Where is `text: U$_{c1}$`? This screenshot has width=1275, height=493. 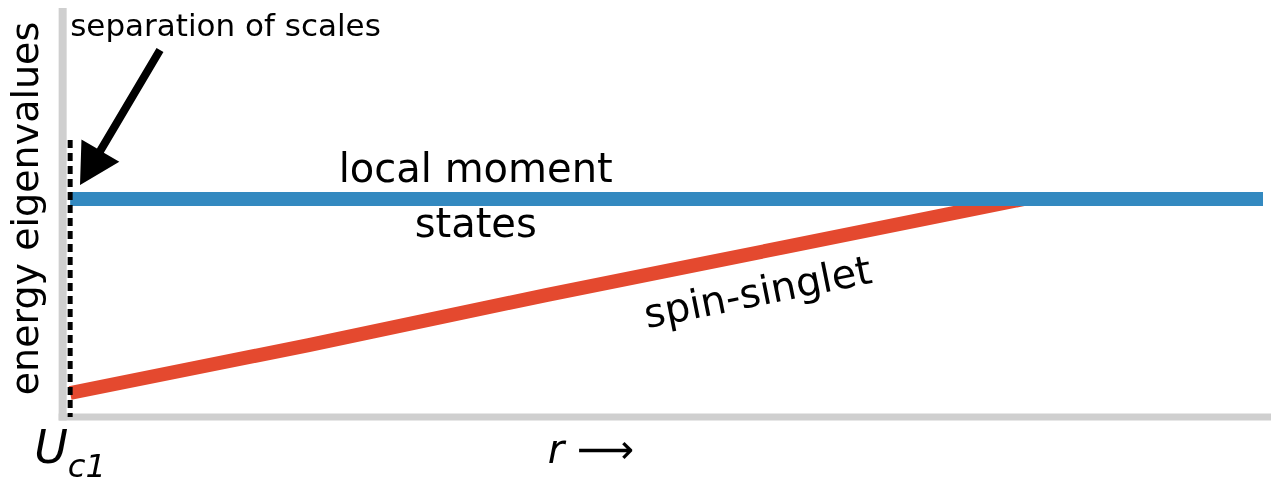
text: U$_{c1}$ is located at coordinates (70, 453).